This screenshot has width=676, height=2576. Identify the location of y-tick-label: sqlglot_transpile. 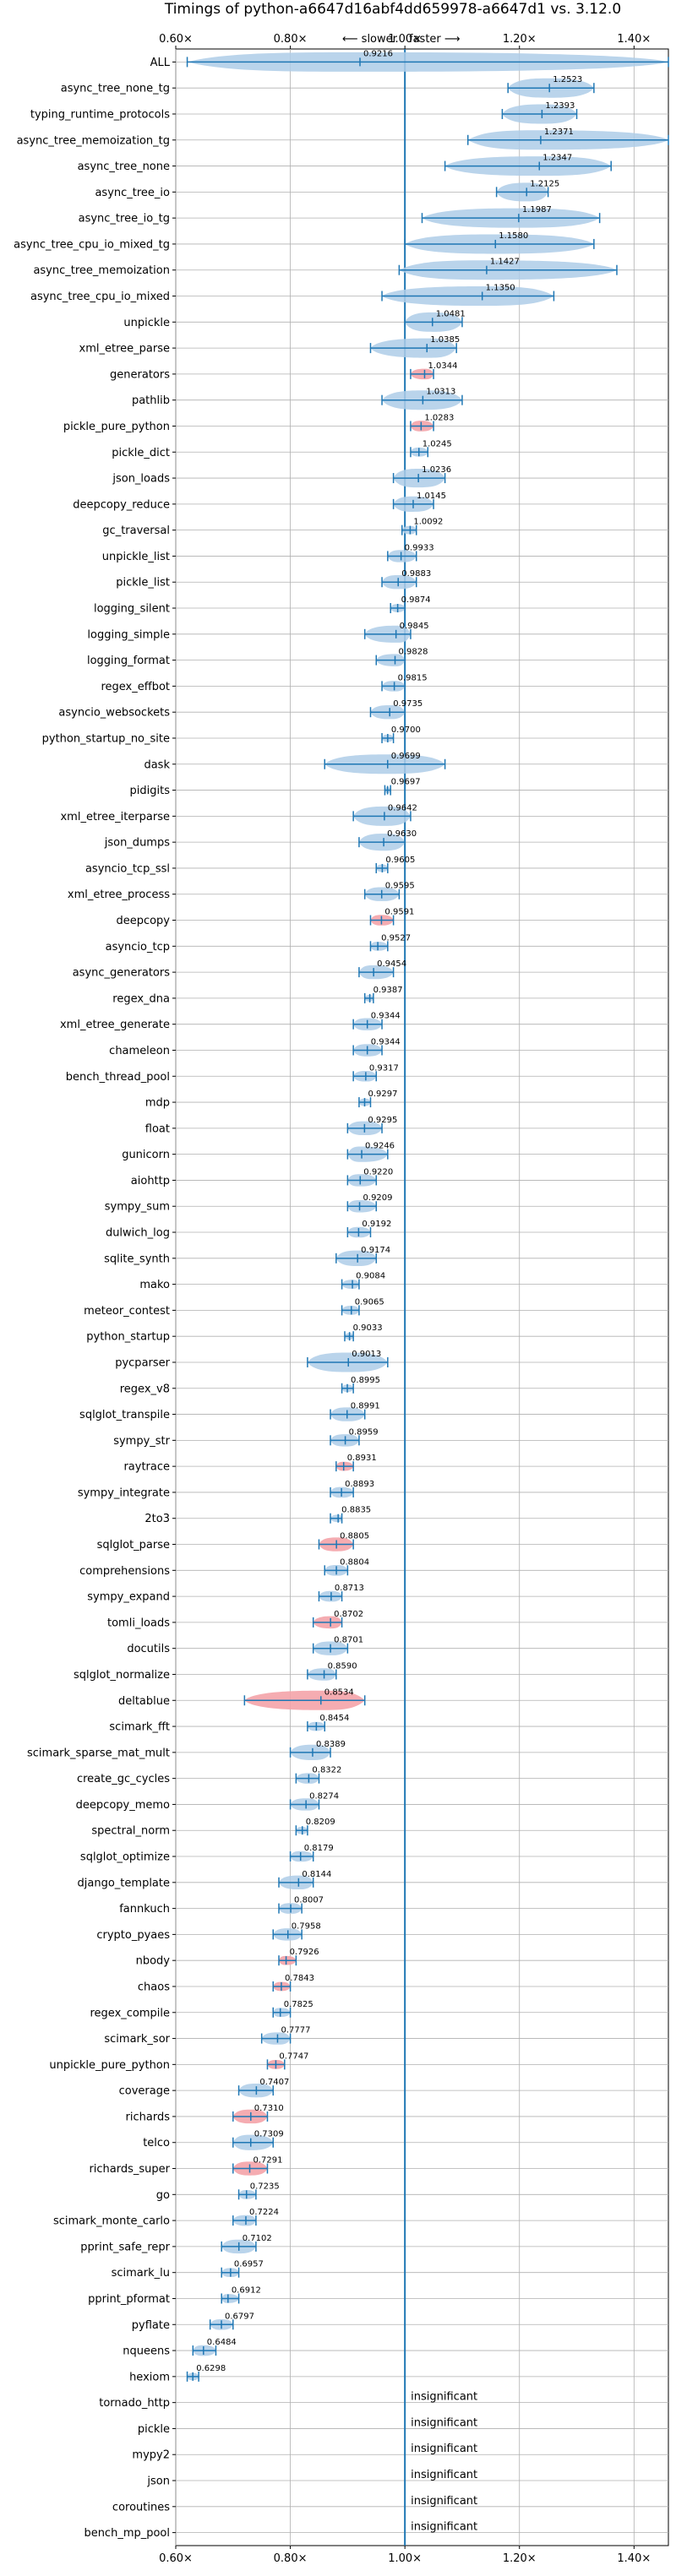
(124, 1415).